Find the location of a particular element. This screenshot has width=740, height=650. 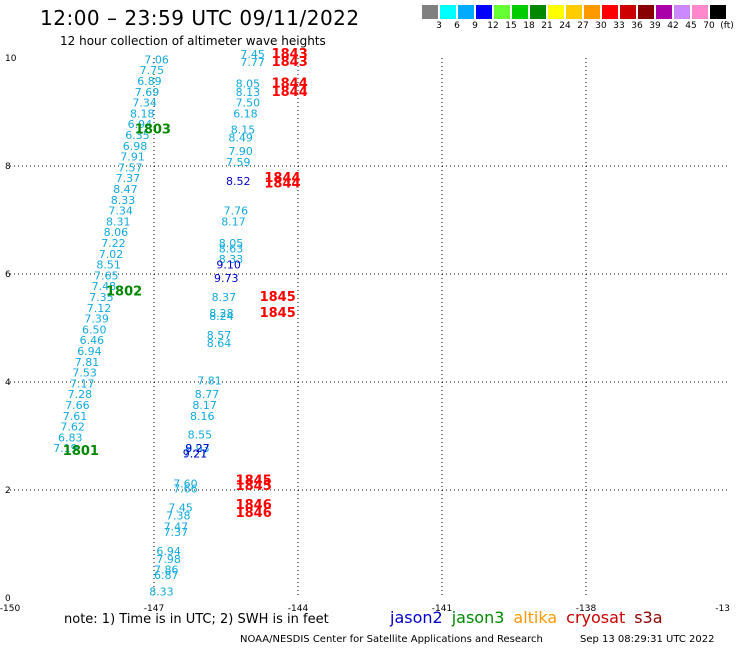

wave-height-label: 9.21 is located at coordinates (195, 454).